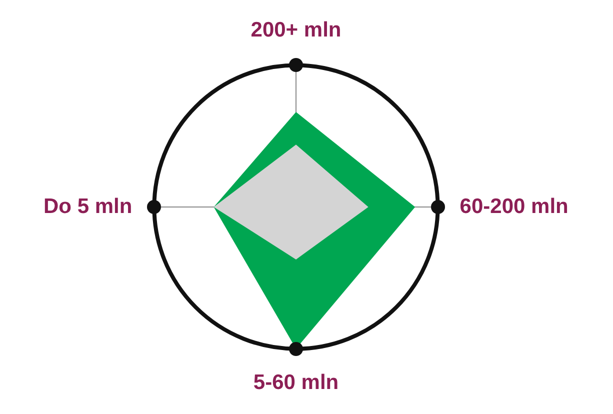 This screenshot has height=414, width=613. I want to click on spoke-label: Do 5 mln, so click(88, 206).